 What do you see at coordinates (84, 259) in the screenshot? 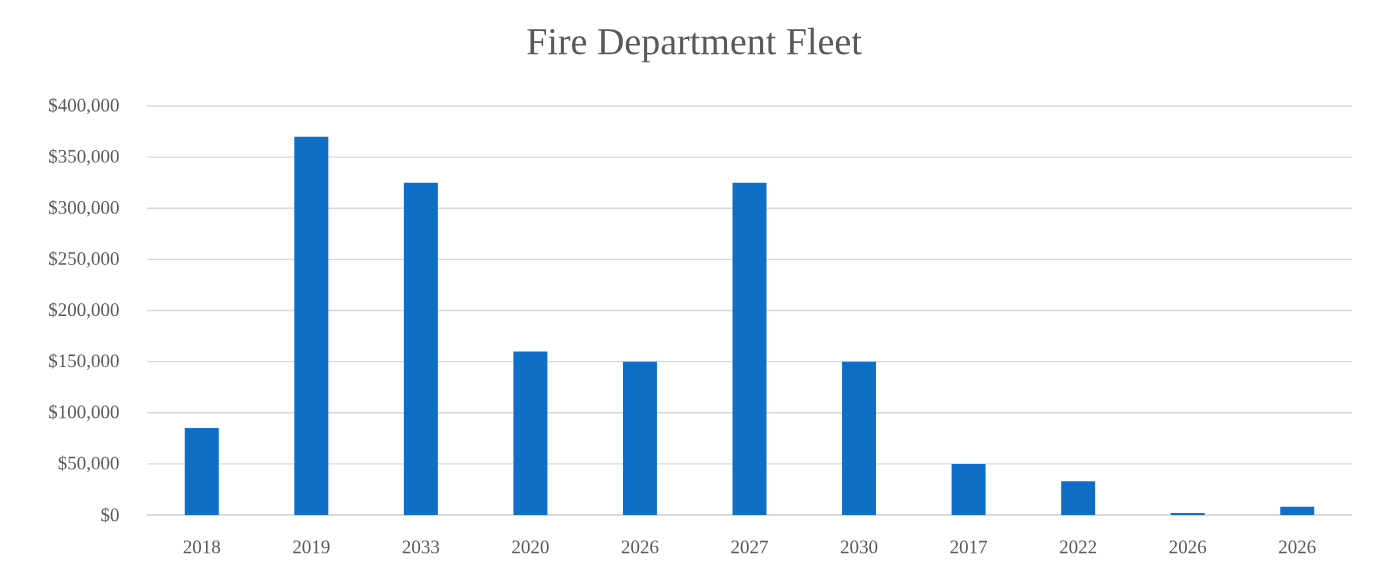
I see `y-tick-label: $250,000` at bounding box center [84, 259].